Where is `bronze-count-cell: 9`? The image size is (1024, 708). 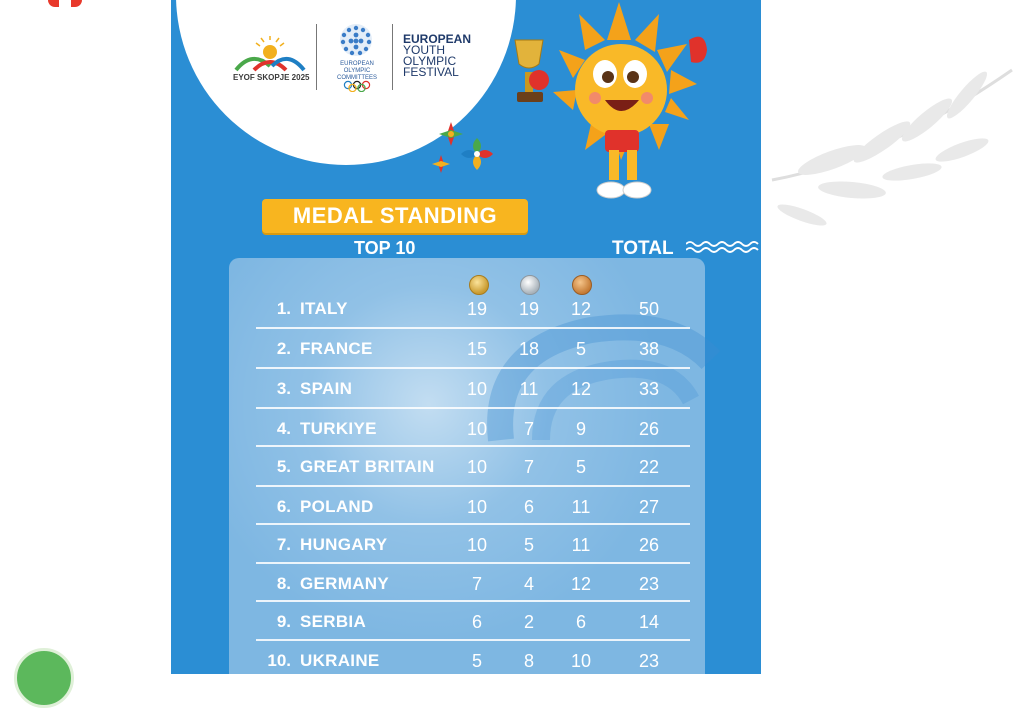
bronze-count-cell: 9 is located at coordinates (580, 429).